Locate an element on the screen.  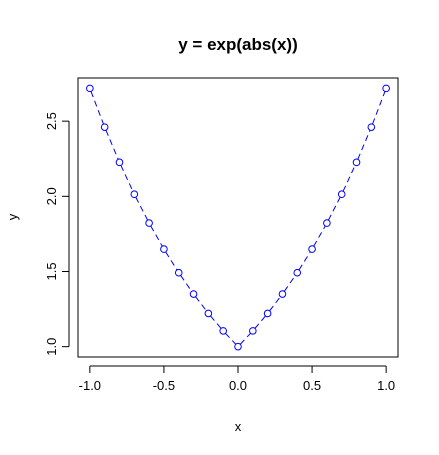
chart-title: y = exp(abs(x)) is located at coordinates (238, 44).